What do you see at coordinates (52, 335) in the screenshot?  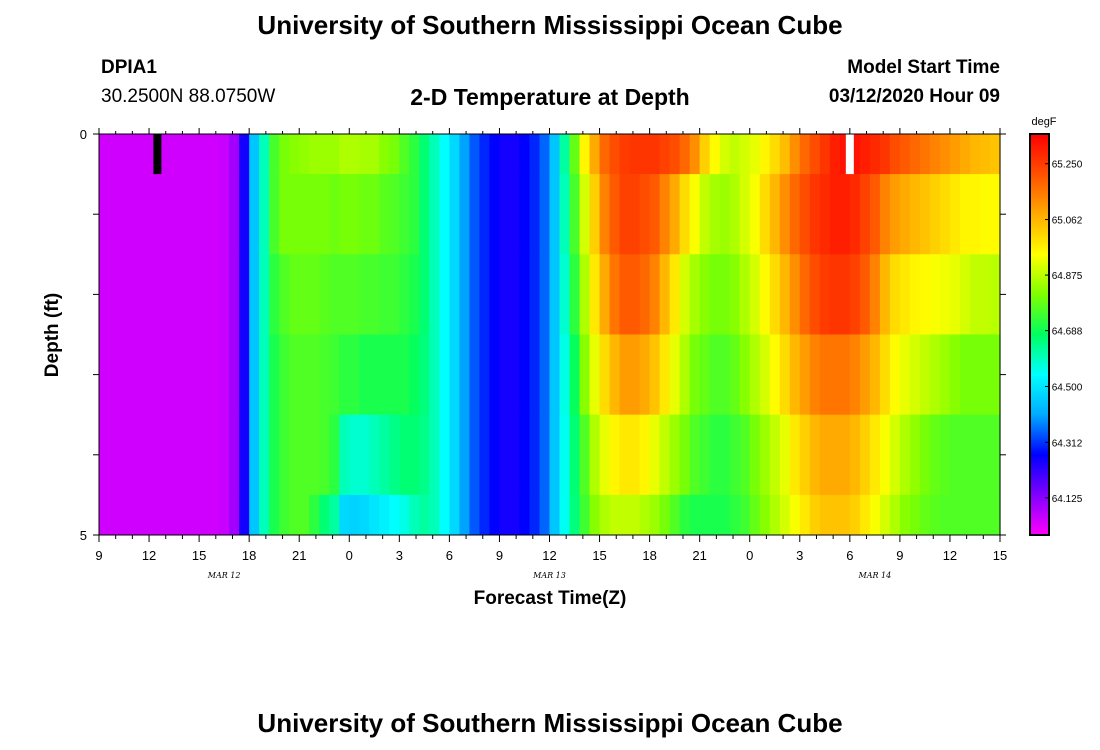 I see `y-axis-label: Depth (ft)` at bounding box center [52, 335].